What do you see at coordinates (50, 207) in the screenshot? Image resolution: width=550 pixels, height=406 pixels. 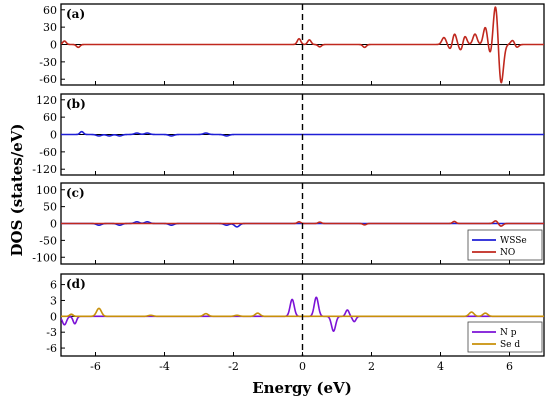 I see `y-tick-label: 50` at bounding box center [50, 207].